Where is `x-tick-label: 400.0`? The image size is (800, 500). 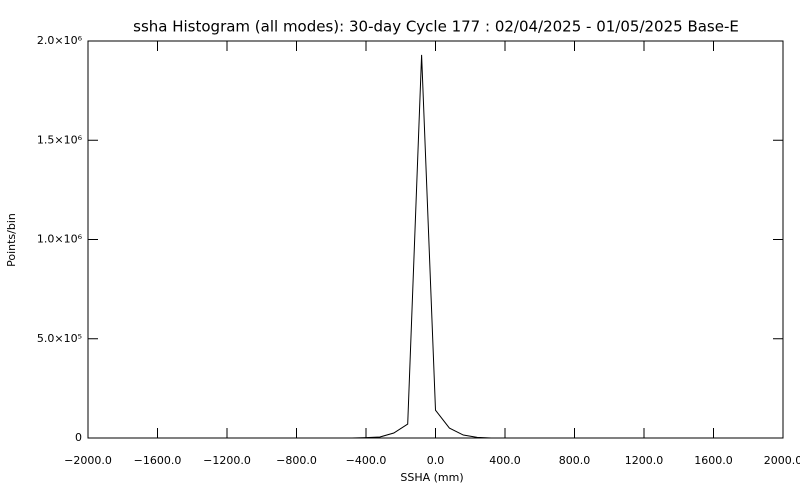
x-tick-label: 400.0 is located at coordinates (505, 460).